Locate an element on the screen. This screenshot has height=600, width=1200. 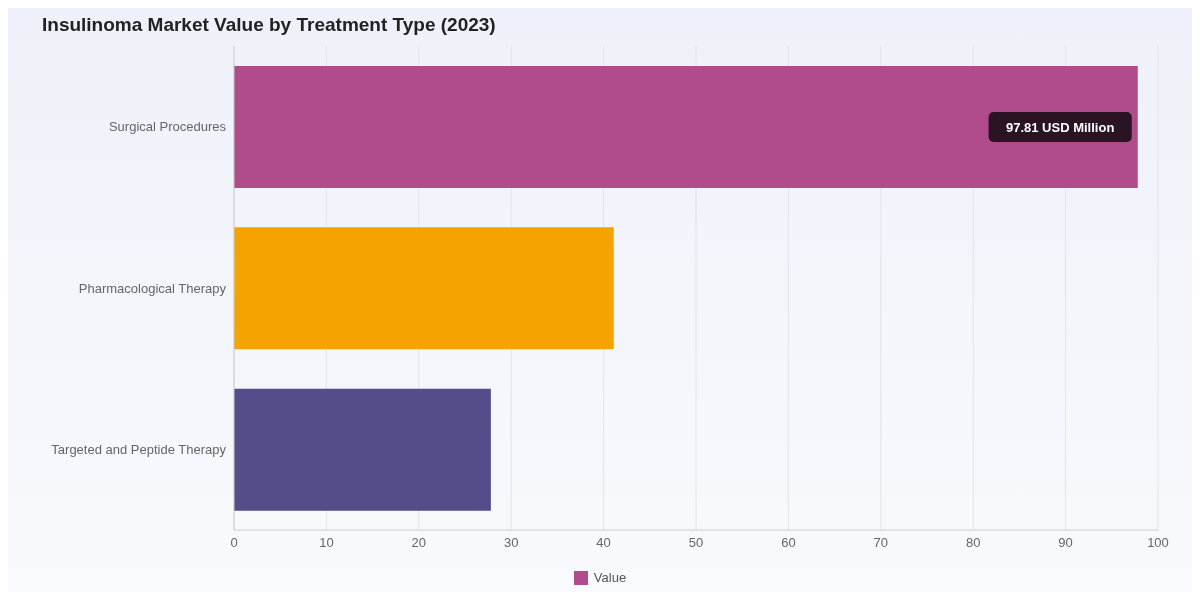
x-tick-label: 50 is located at coordinates (696, 543).